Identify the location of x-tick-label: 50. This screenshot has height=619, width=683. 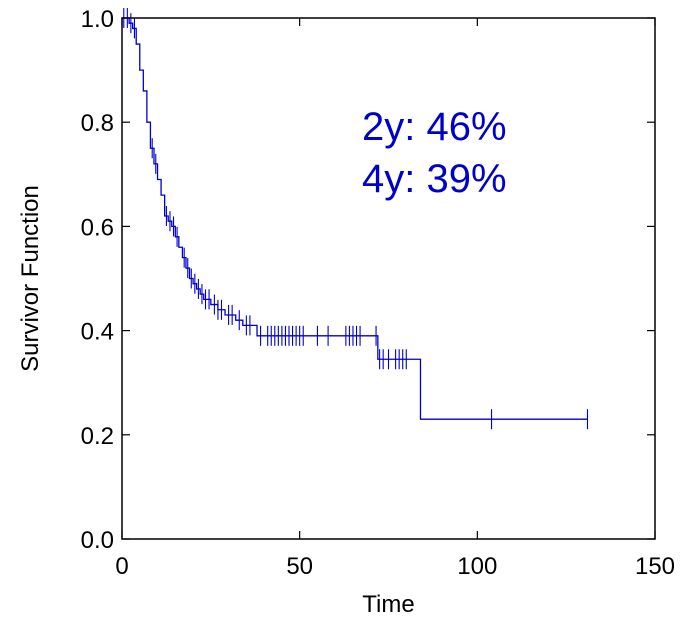
(299, 566).